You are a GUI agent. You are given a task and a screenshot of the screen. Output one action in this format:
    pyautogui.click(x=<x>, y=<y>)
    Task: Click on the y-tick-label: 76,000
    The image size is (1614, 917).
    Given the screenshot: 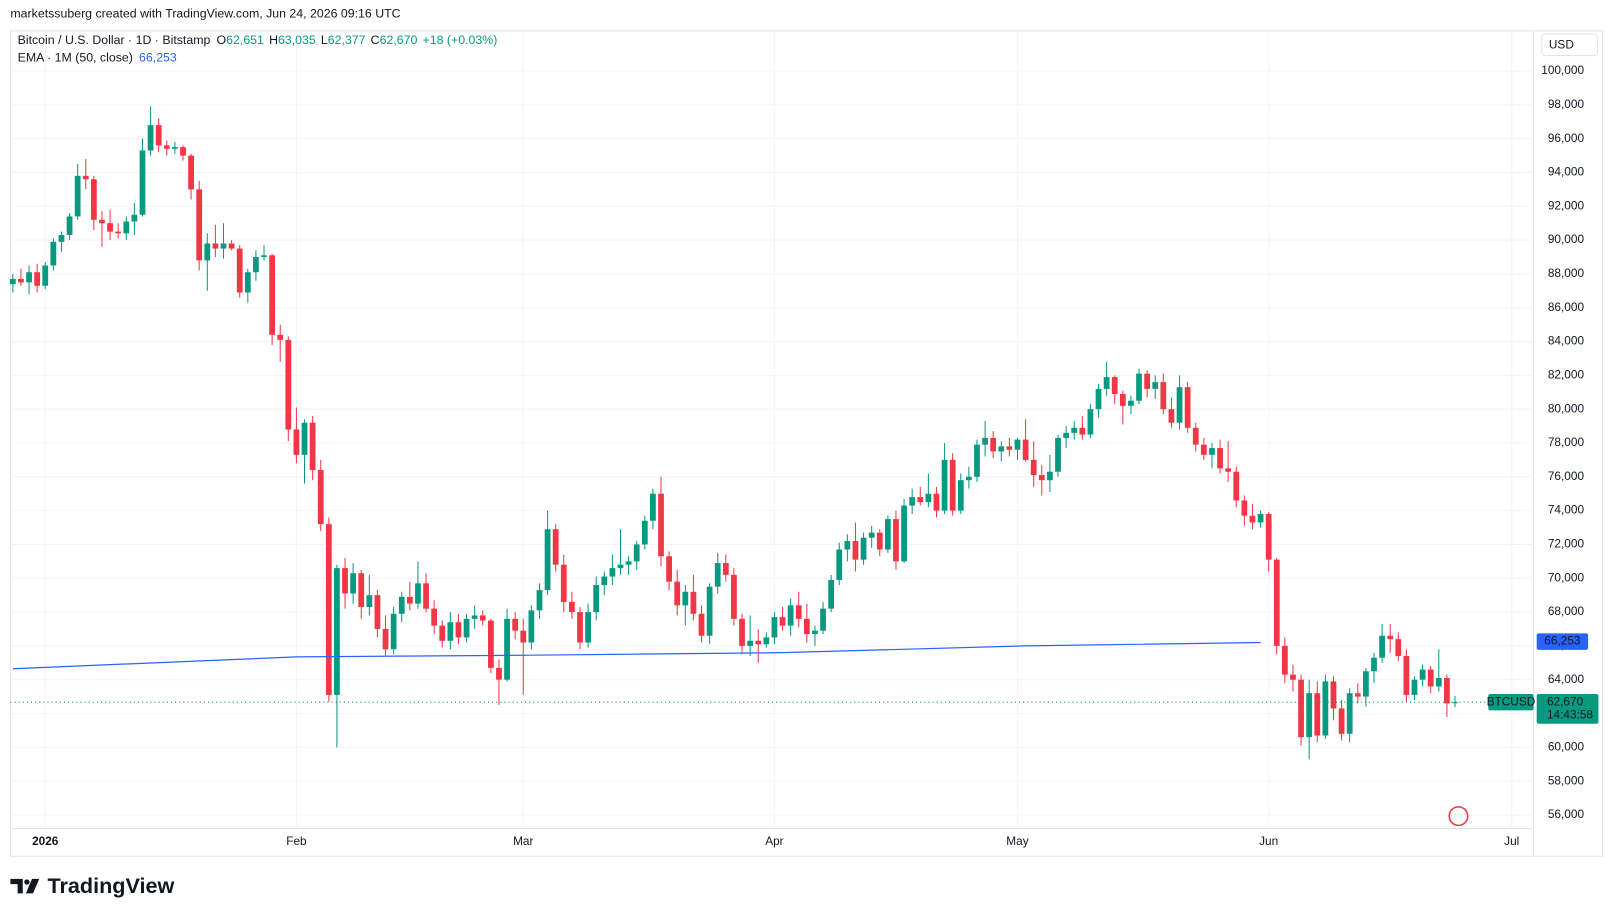 What is the action you would take?
    pyautogui.click(x=1566, y=476)
    